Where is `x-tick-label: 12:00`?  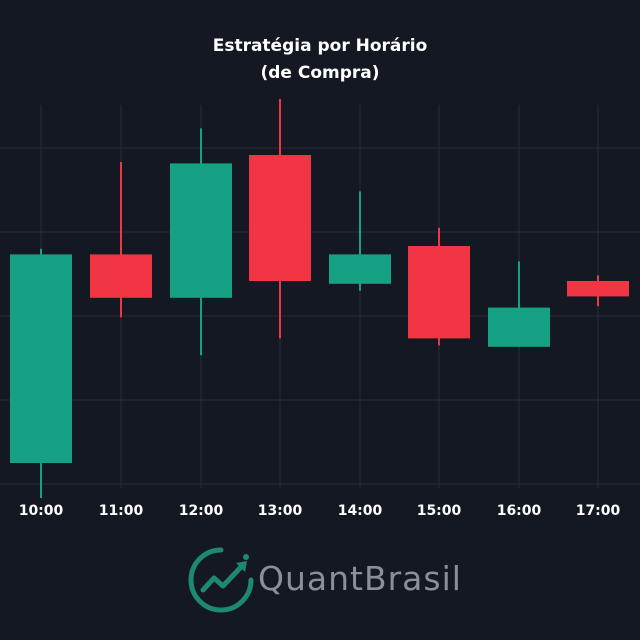
x-tick-label: 12:00 is located at coordinates (201, 511).